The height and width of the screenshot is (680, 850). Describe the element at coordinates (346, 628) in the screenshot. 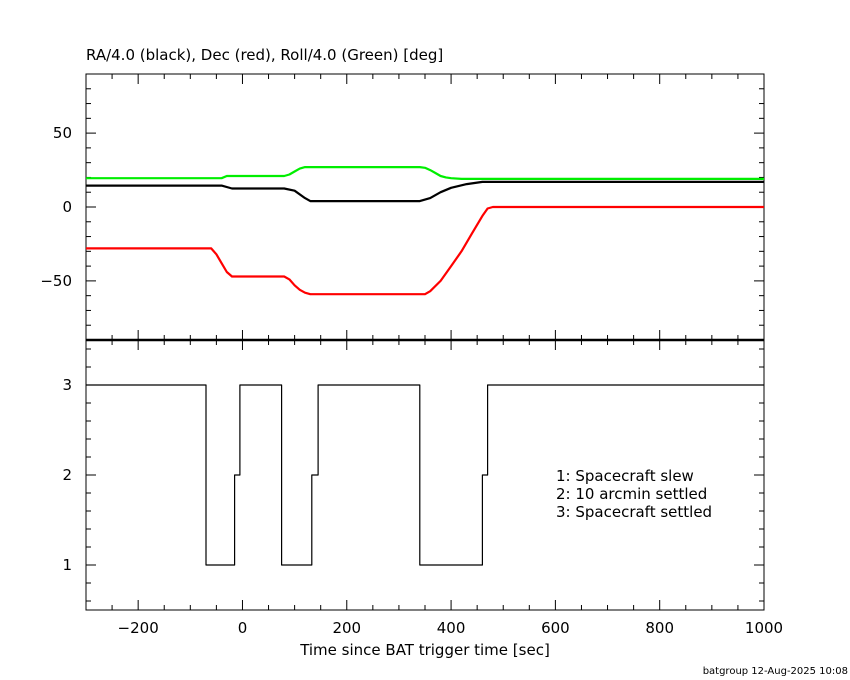

I see `x-tick-label: 200` at that location.